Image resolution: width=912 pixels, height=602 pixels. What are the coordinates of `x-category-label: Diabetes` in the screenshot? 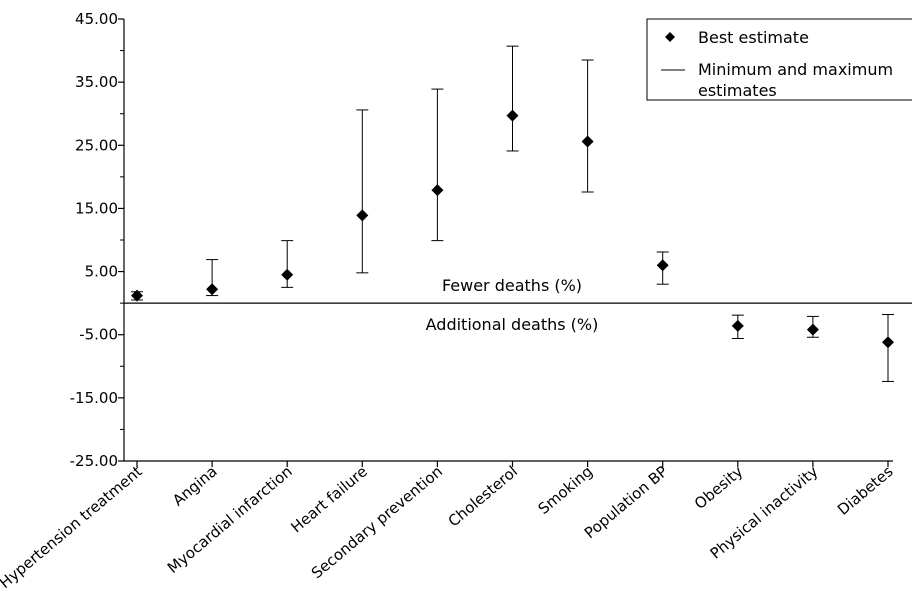 It's located at (865, 490).